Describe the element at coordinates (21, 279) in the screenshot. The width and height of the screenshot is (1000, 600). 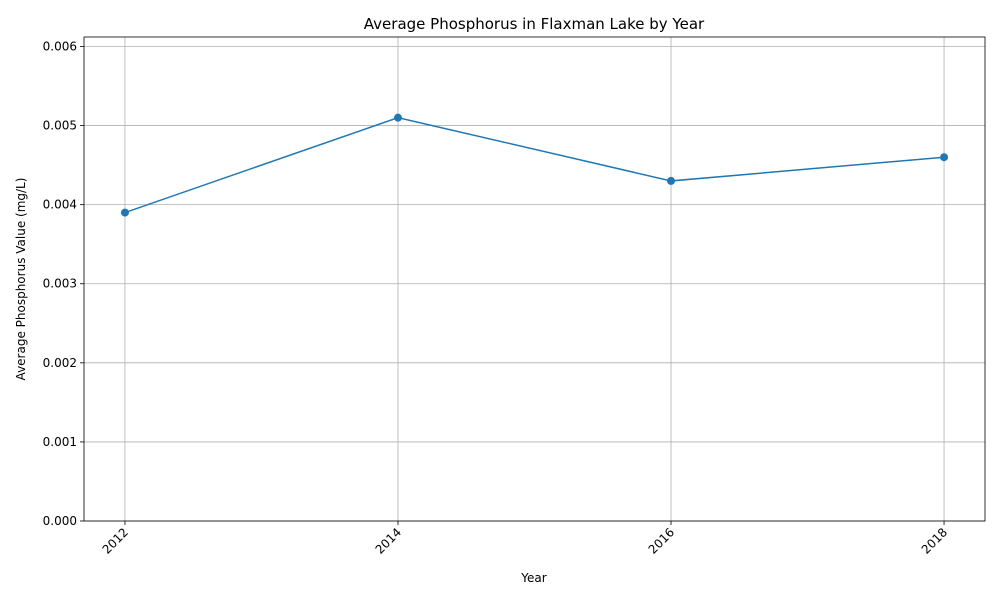
I see `y-axis-label: Average Phosphorus Value (mg/L)` at that location.